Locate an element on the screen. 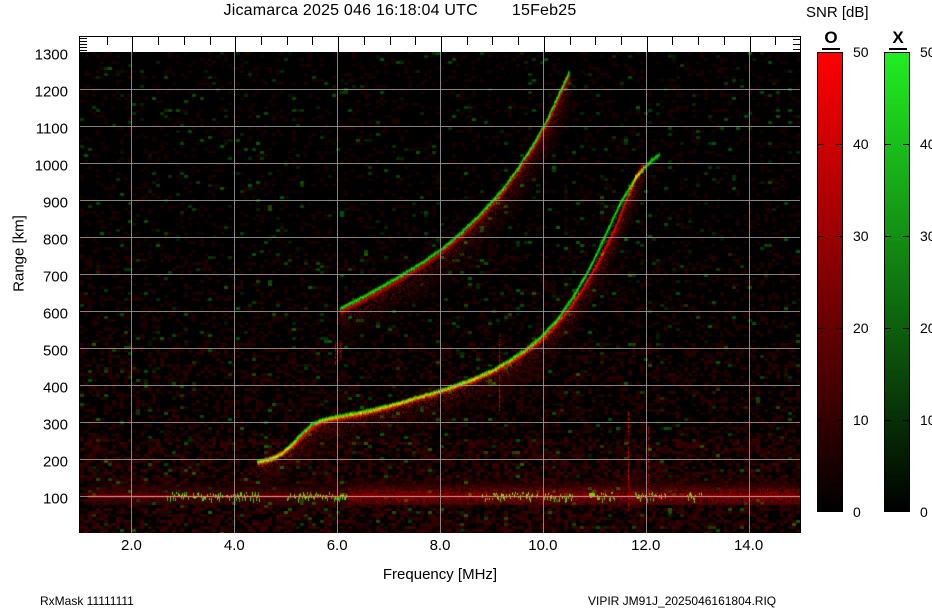 The height and width of the screenshot is (614, 932). x-tick-label: 2.0 is located at coordinates (131, 545).